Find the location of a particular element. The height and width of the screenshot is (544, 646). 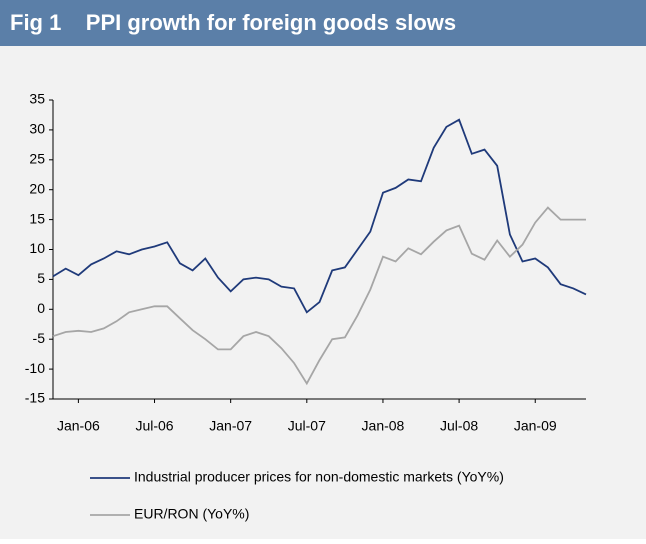

y-tick-label: 15 is located at coordinates (37, 218).